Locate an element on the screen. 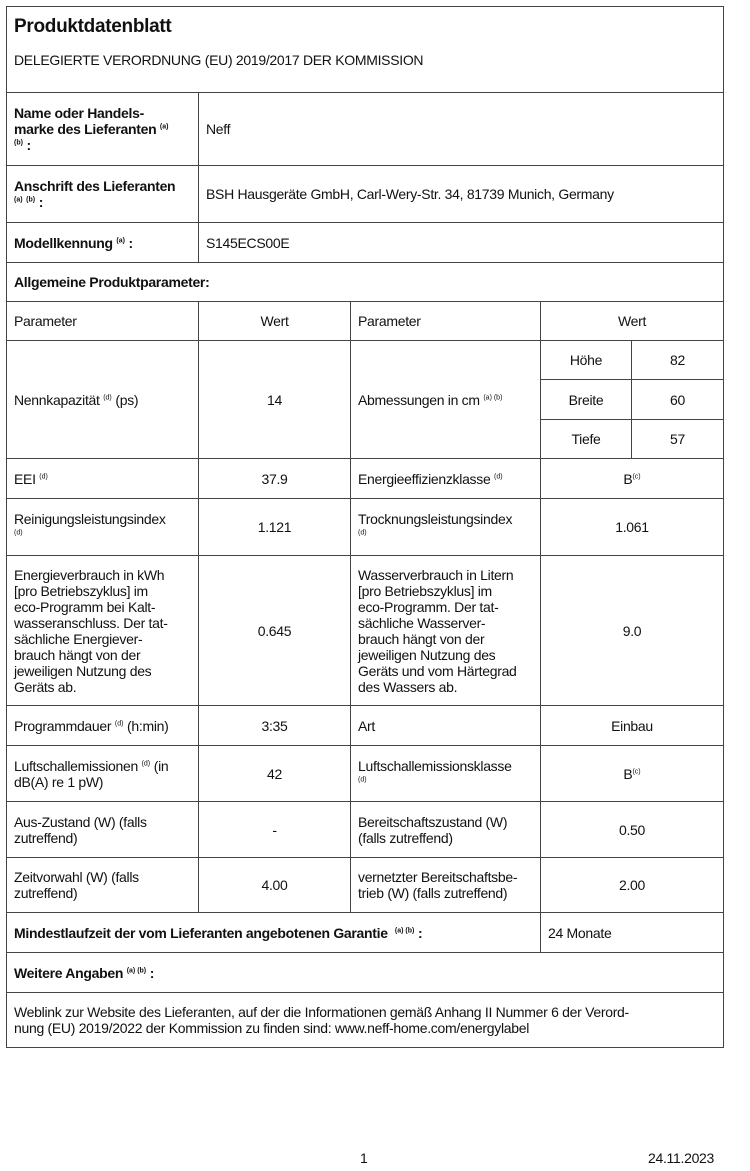 The height and width of the screenshot is (1171, 750). header-parameter-2: Parameter is located at coordinates (445, 321).